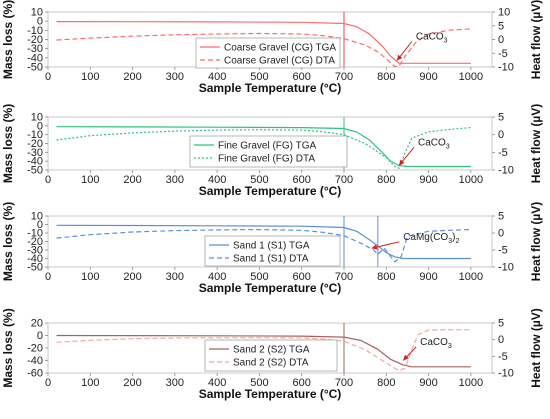  What do you see at coordinates (266, 159) in the screenshot?
I see `legend-label: Fine Gravel (FG) DTA` at bounding box center [266, 159].